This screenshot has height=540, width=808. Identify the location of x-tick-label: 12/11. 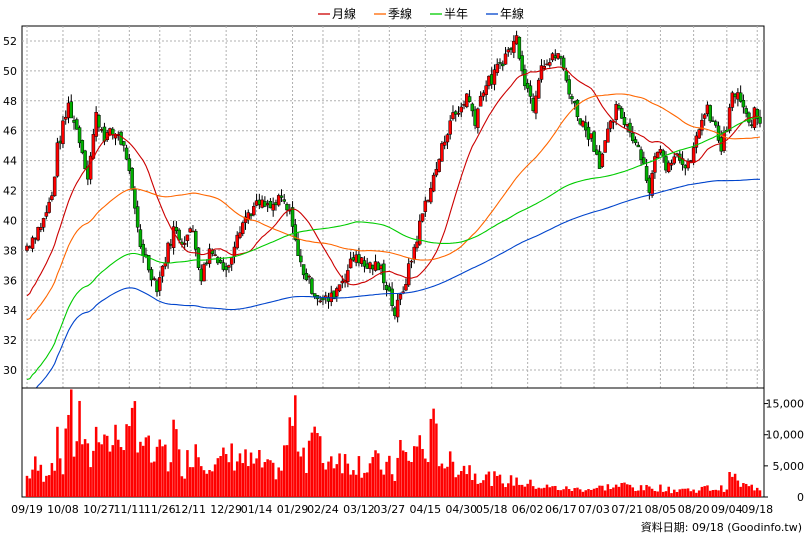
(190, 509).